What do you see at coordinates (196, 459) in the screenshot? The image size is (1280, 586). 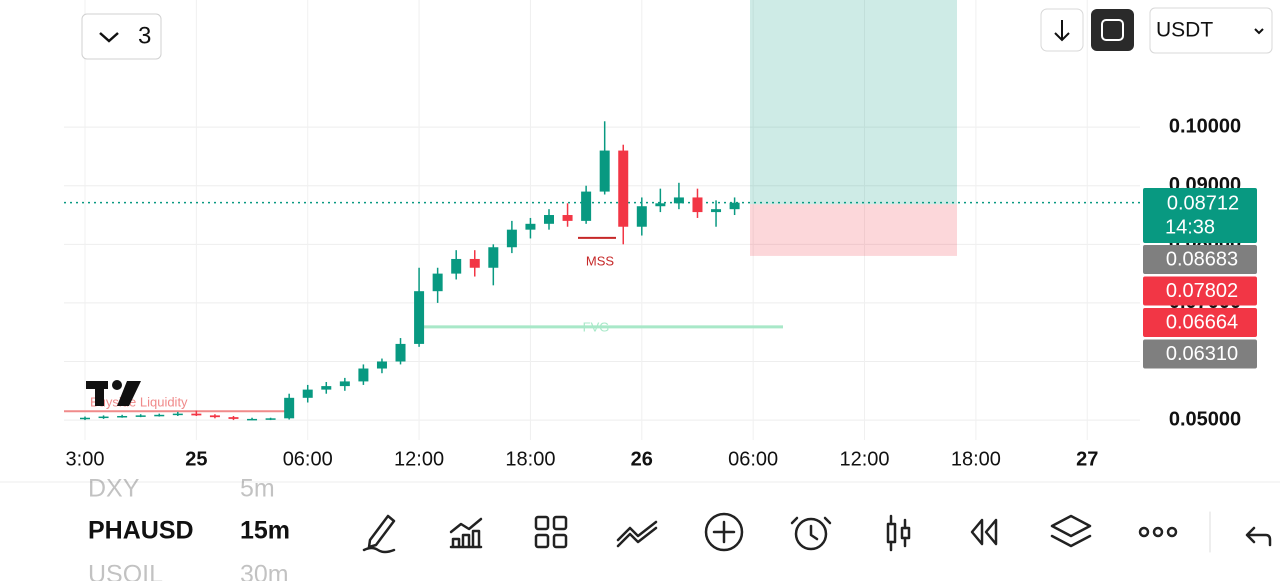 I see `x-tick-label: 25` at bounding box center [196, 459].